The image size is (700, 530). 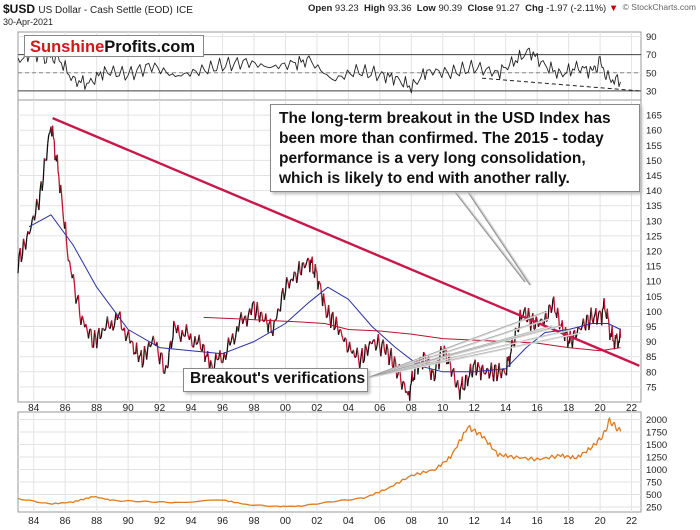 I want to click on x-tick-label: 88, so click(x=97, y=408).